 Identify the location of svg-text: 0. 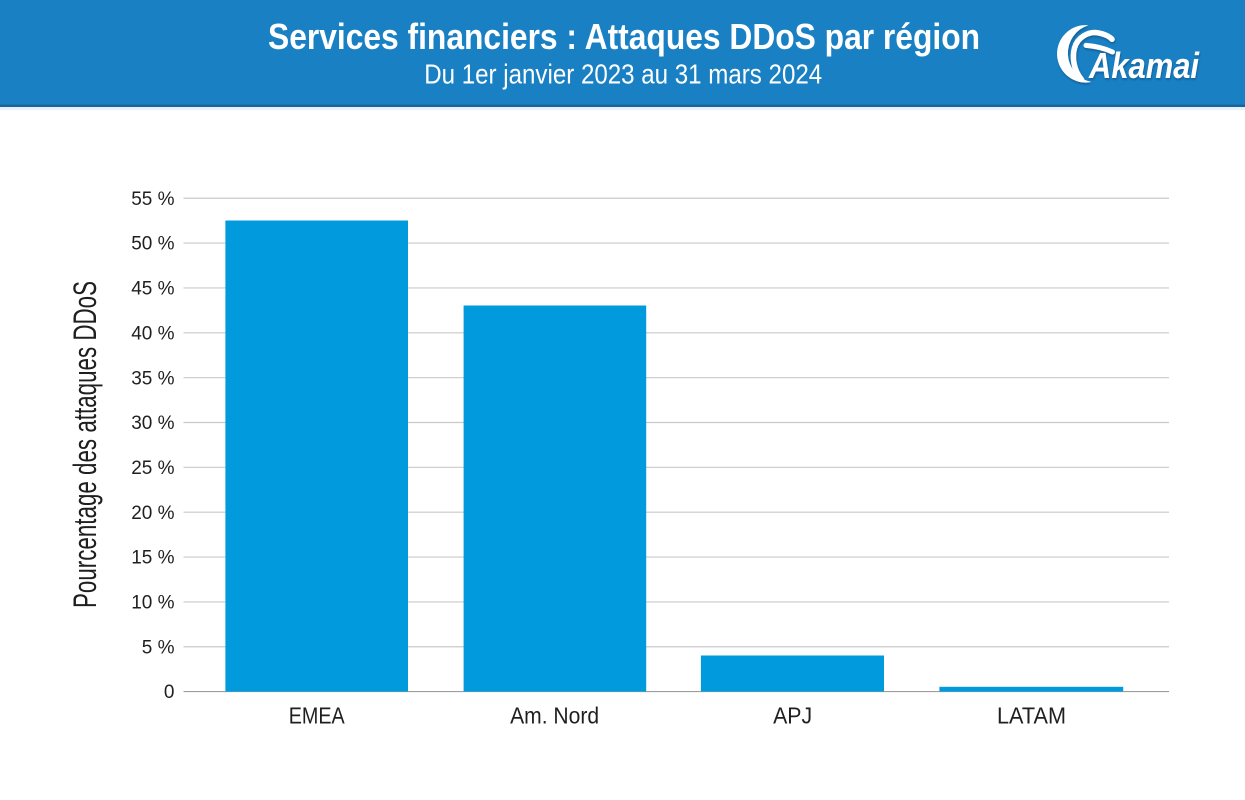
(169, 692).